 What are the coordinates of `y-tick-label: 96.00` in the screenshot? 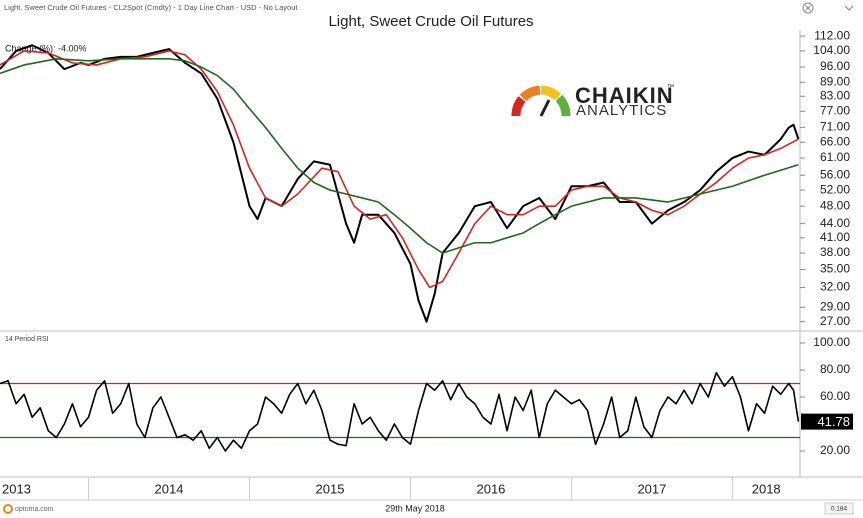 It's located at (835, 66).